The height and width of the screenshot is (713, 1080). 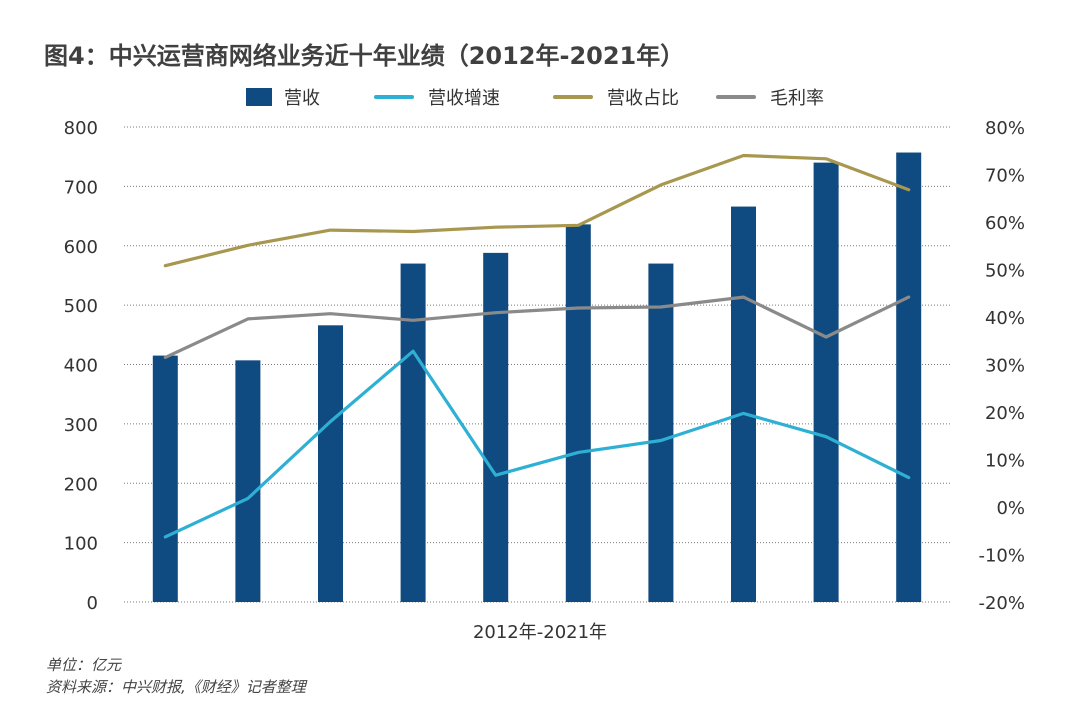 What do you see at coordinates (736, 97) in the screenshot?
I see `legend-swatch-margin` at bounding box center [736, 97].